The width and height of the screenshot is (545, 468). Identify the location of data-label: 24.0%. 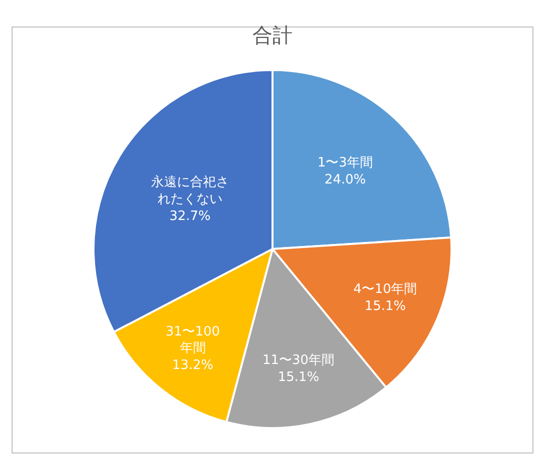
(345, 180).